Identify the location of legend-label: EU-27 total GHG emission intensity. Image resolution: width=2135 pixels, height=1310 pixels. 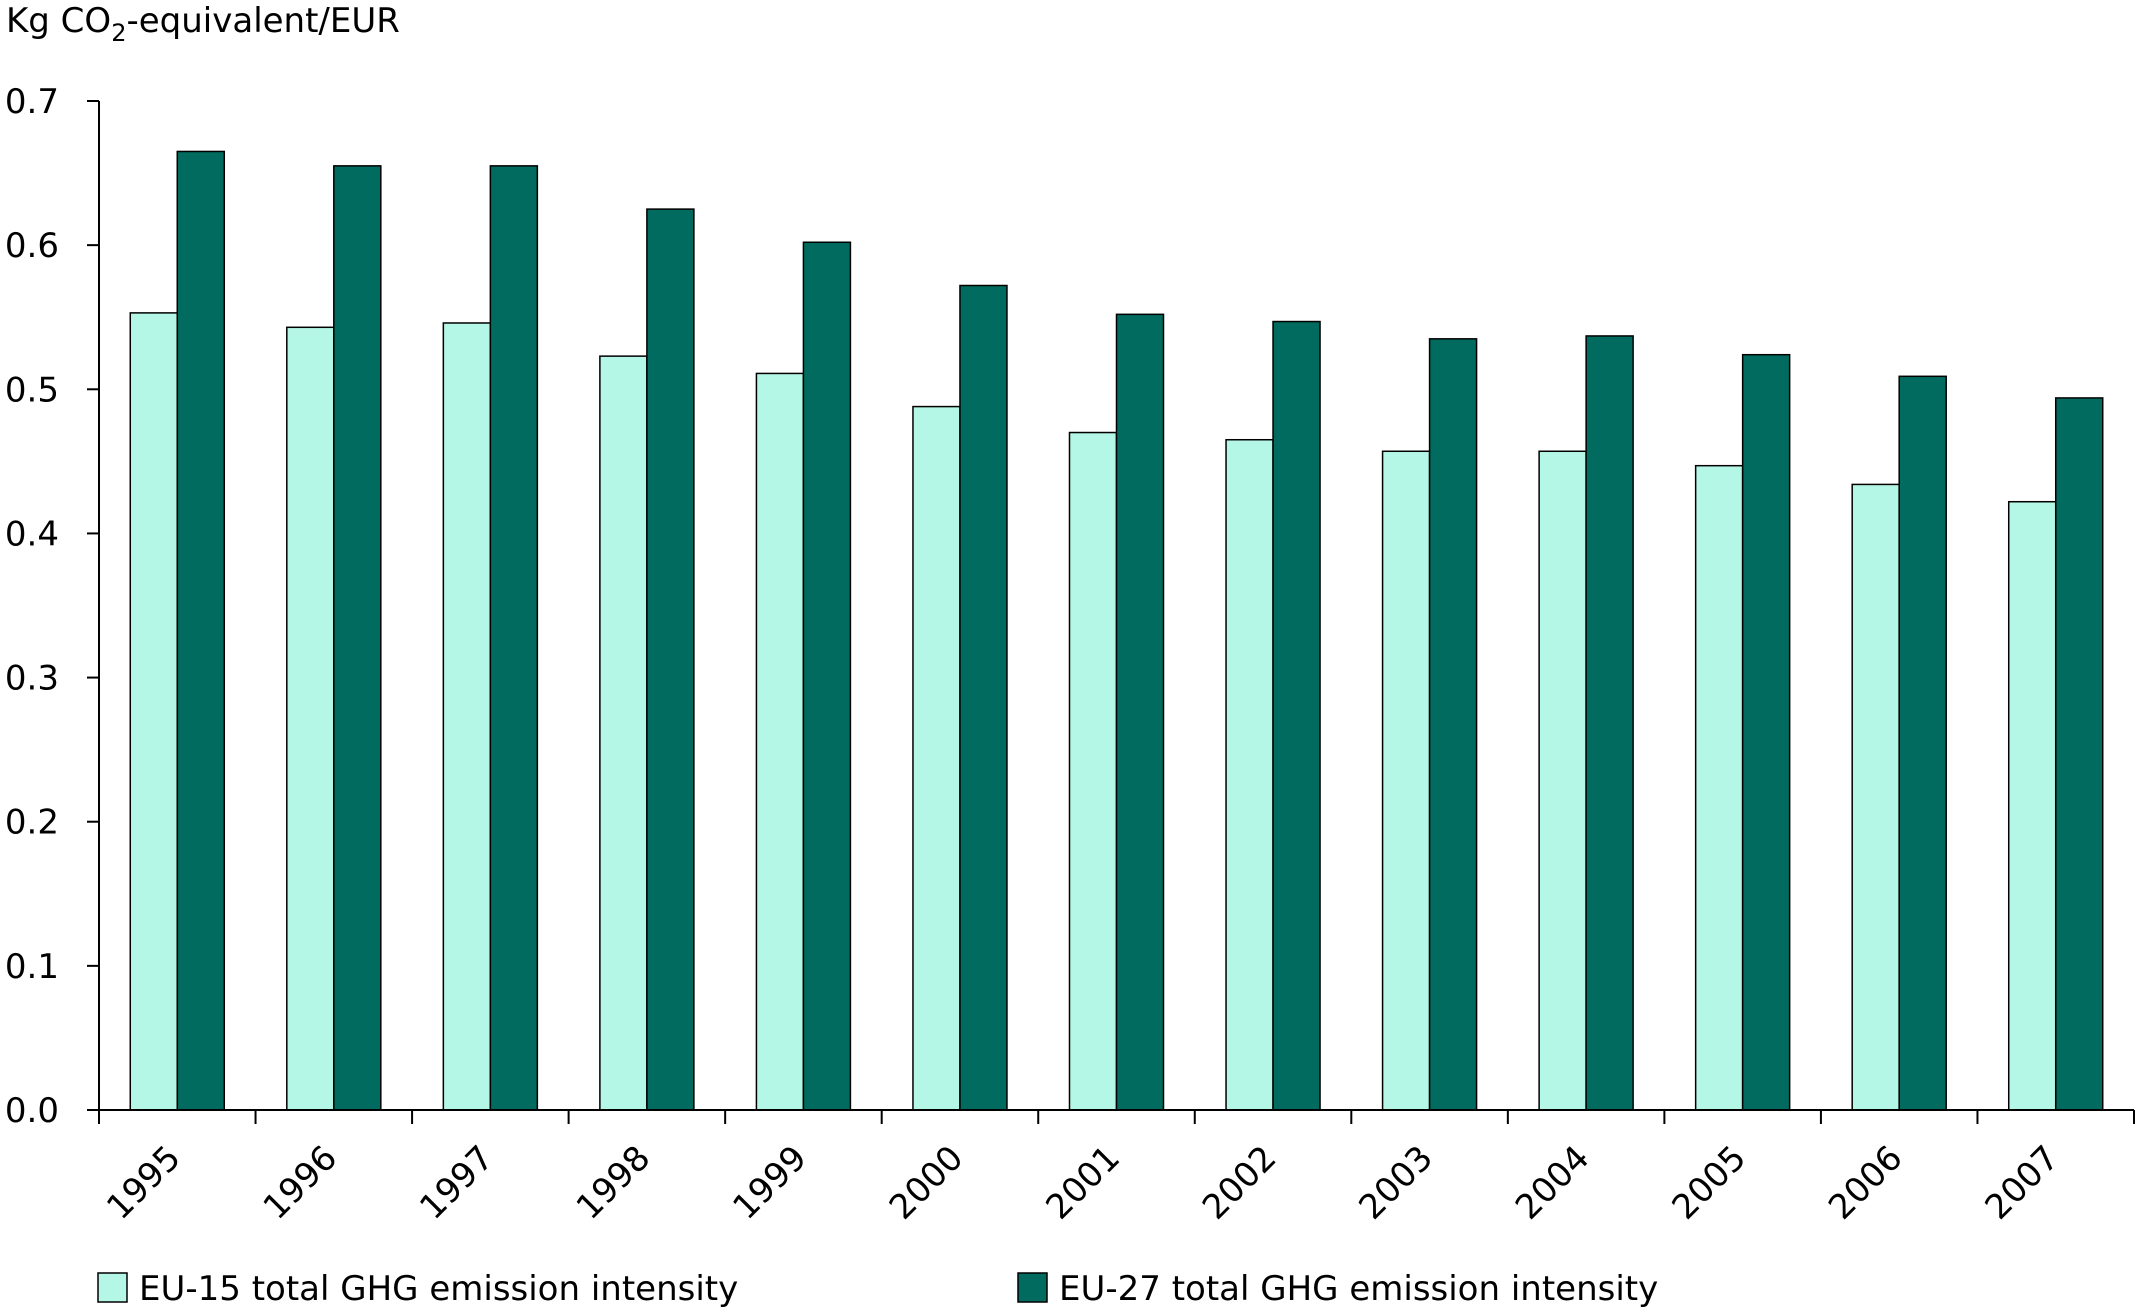
(1358, 1289).